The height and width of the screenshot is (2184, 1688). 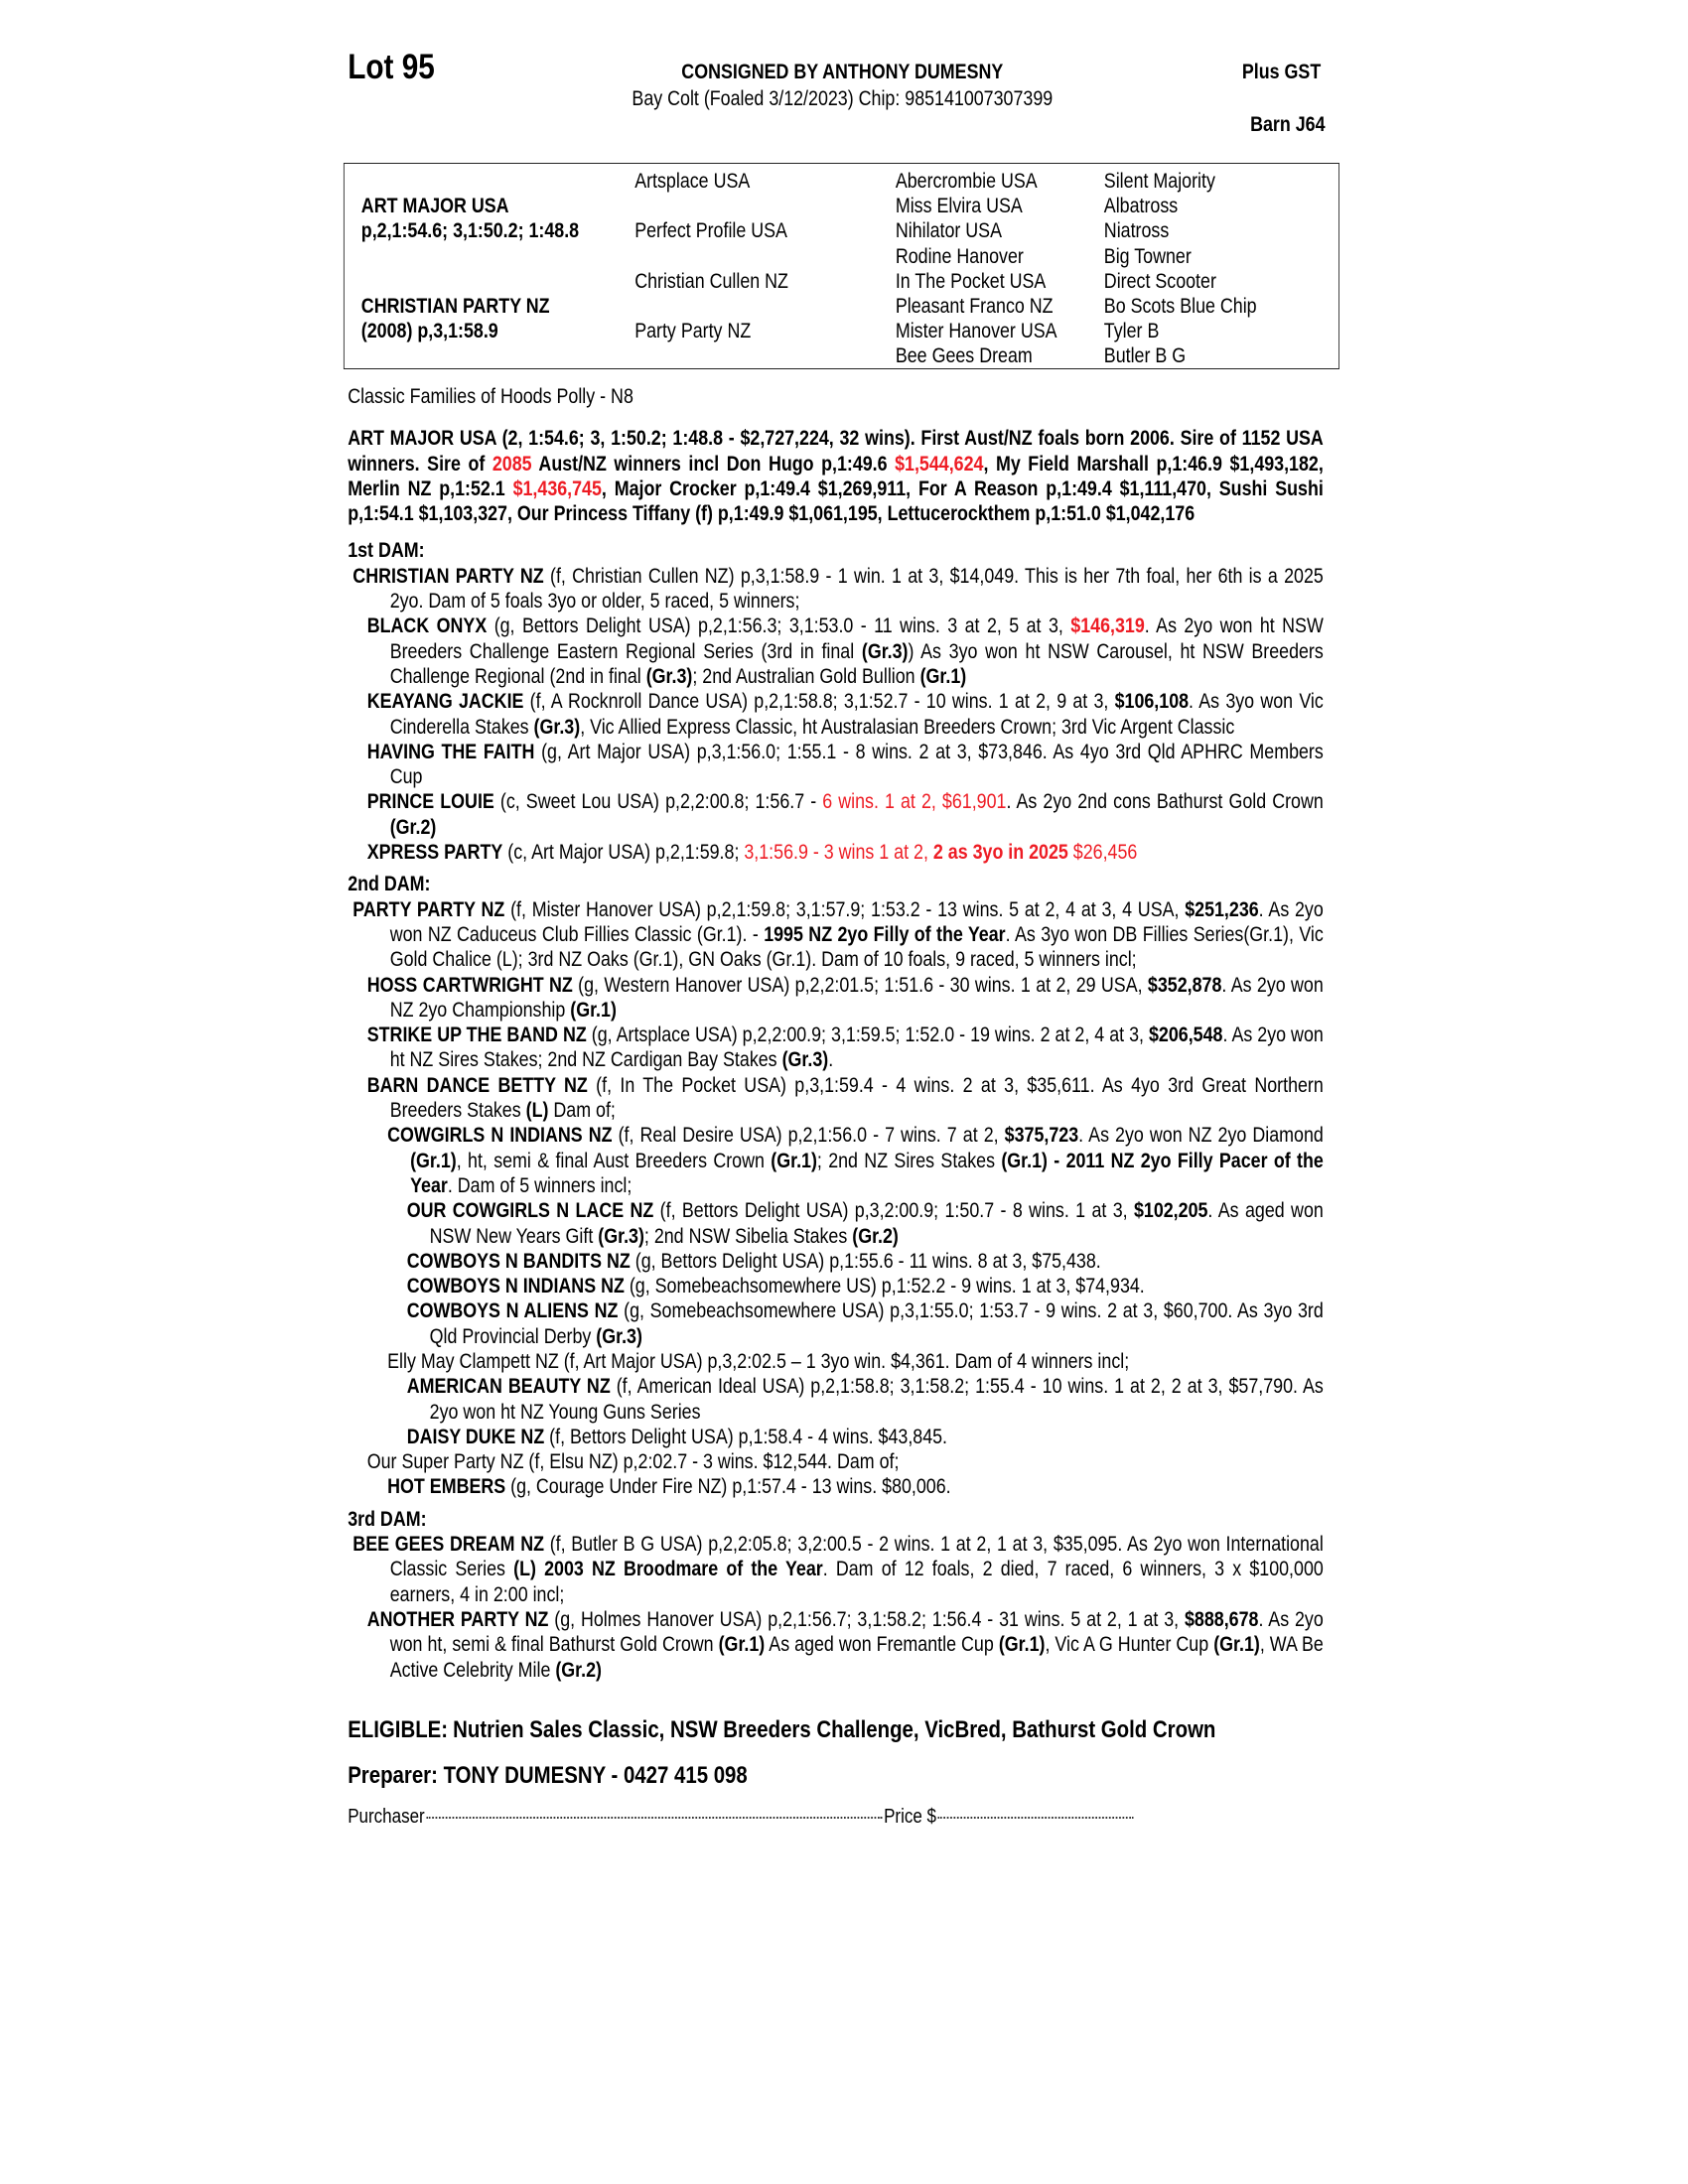 What do you see at coordinates (428, 909) in the screenshot?
I see `bold-text: PARTY PARTY NZ` at bounding box center [428, 909].